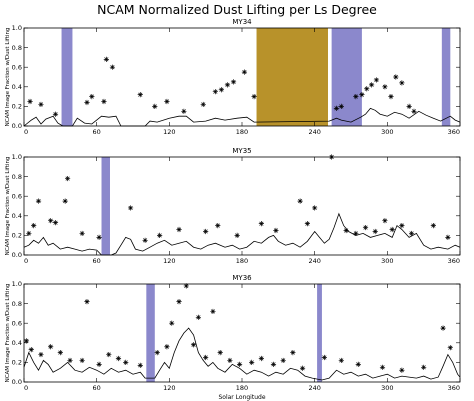 The image size is (474, 401). I want to click on panel-title-my34: MY34, so click(242, 22).